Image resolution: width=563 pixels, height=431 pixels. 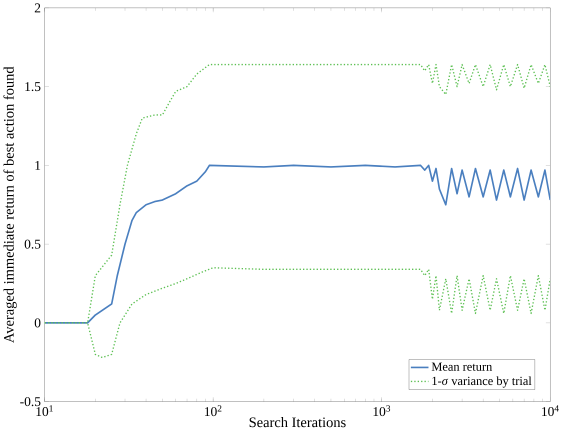 I want to click on x-tick-label: 10$^{1}$, so click(x=44, y=410).